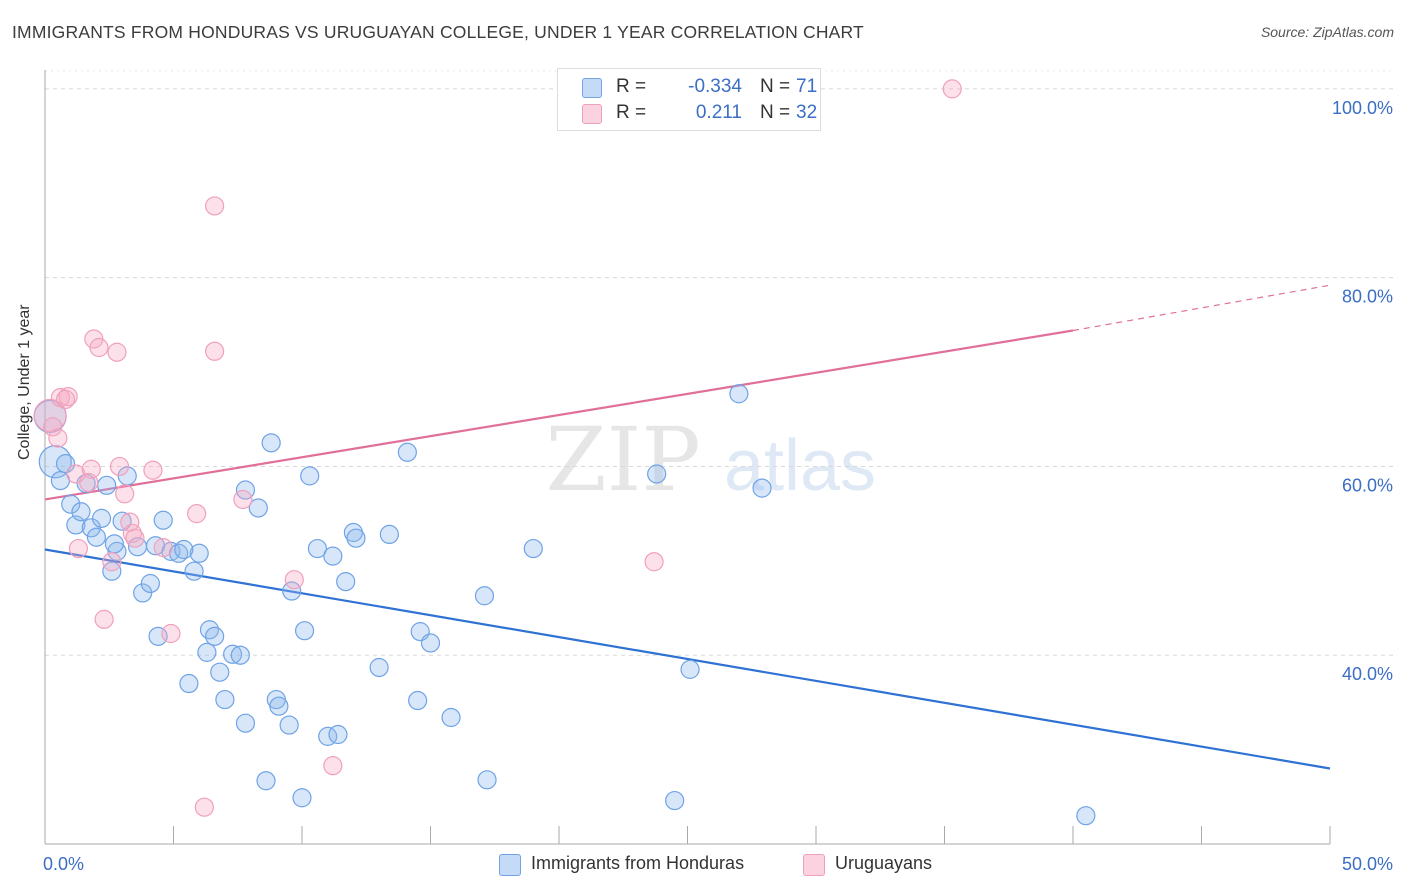 The width and height of the screenshot is (1406, 892). I want to click on n-value: 71, so click(807, 86).